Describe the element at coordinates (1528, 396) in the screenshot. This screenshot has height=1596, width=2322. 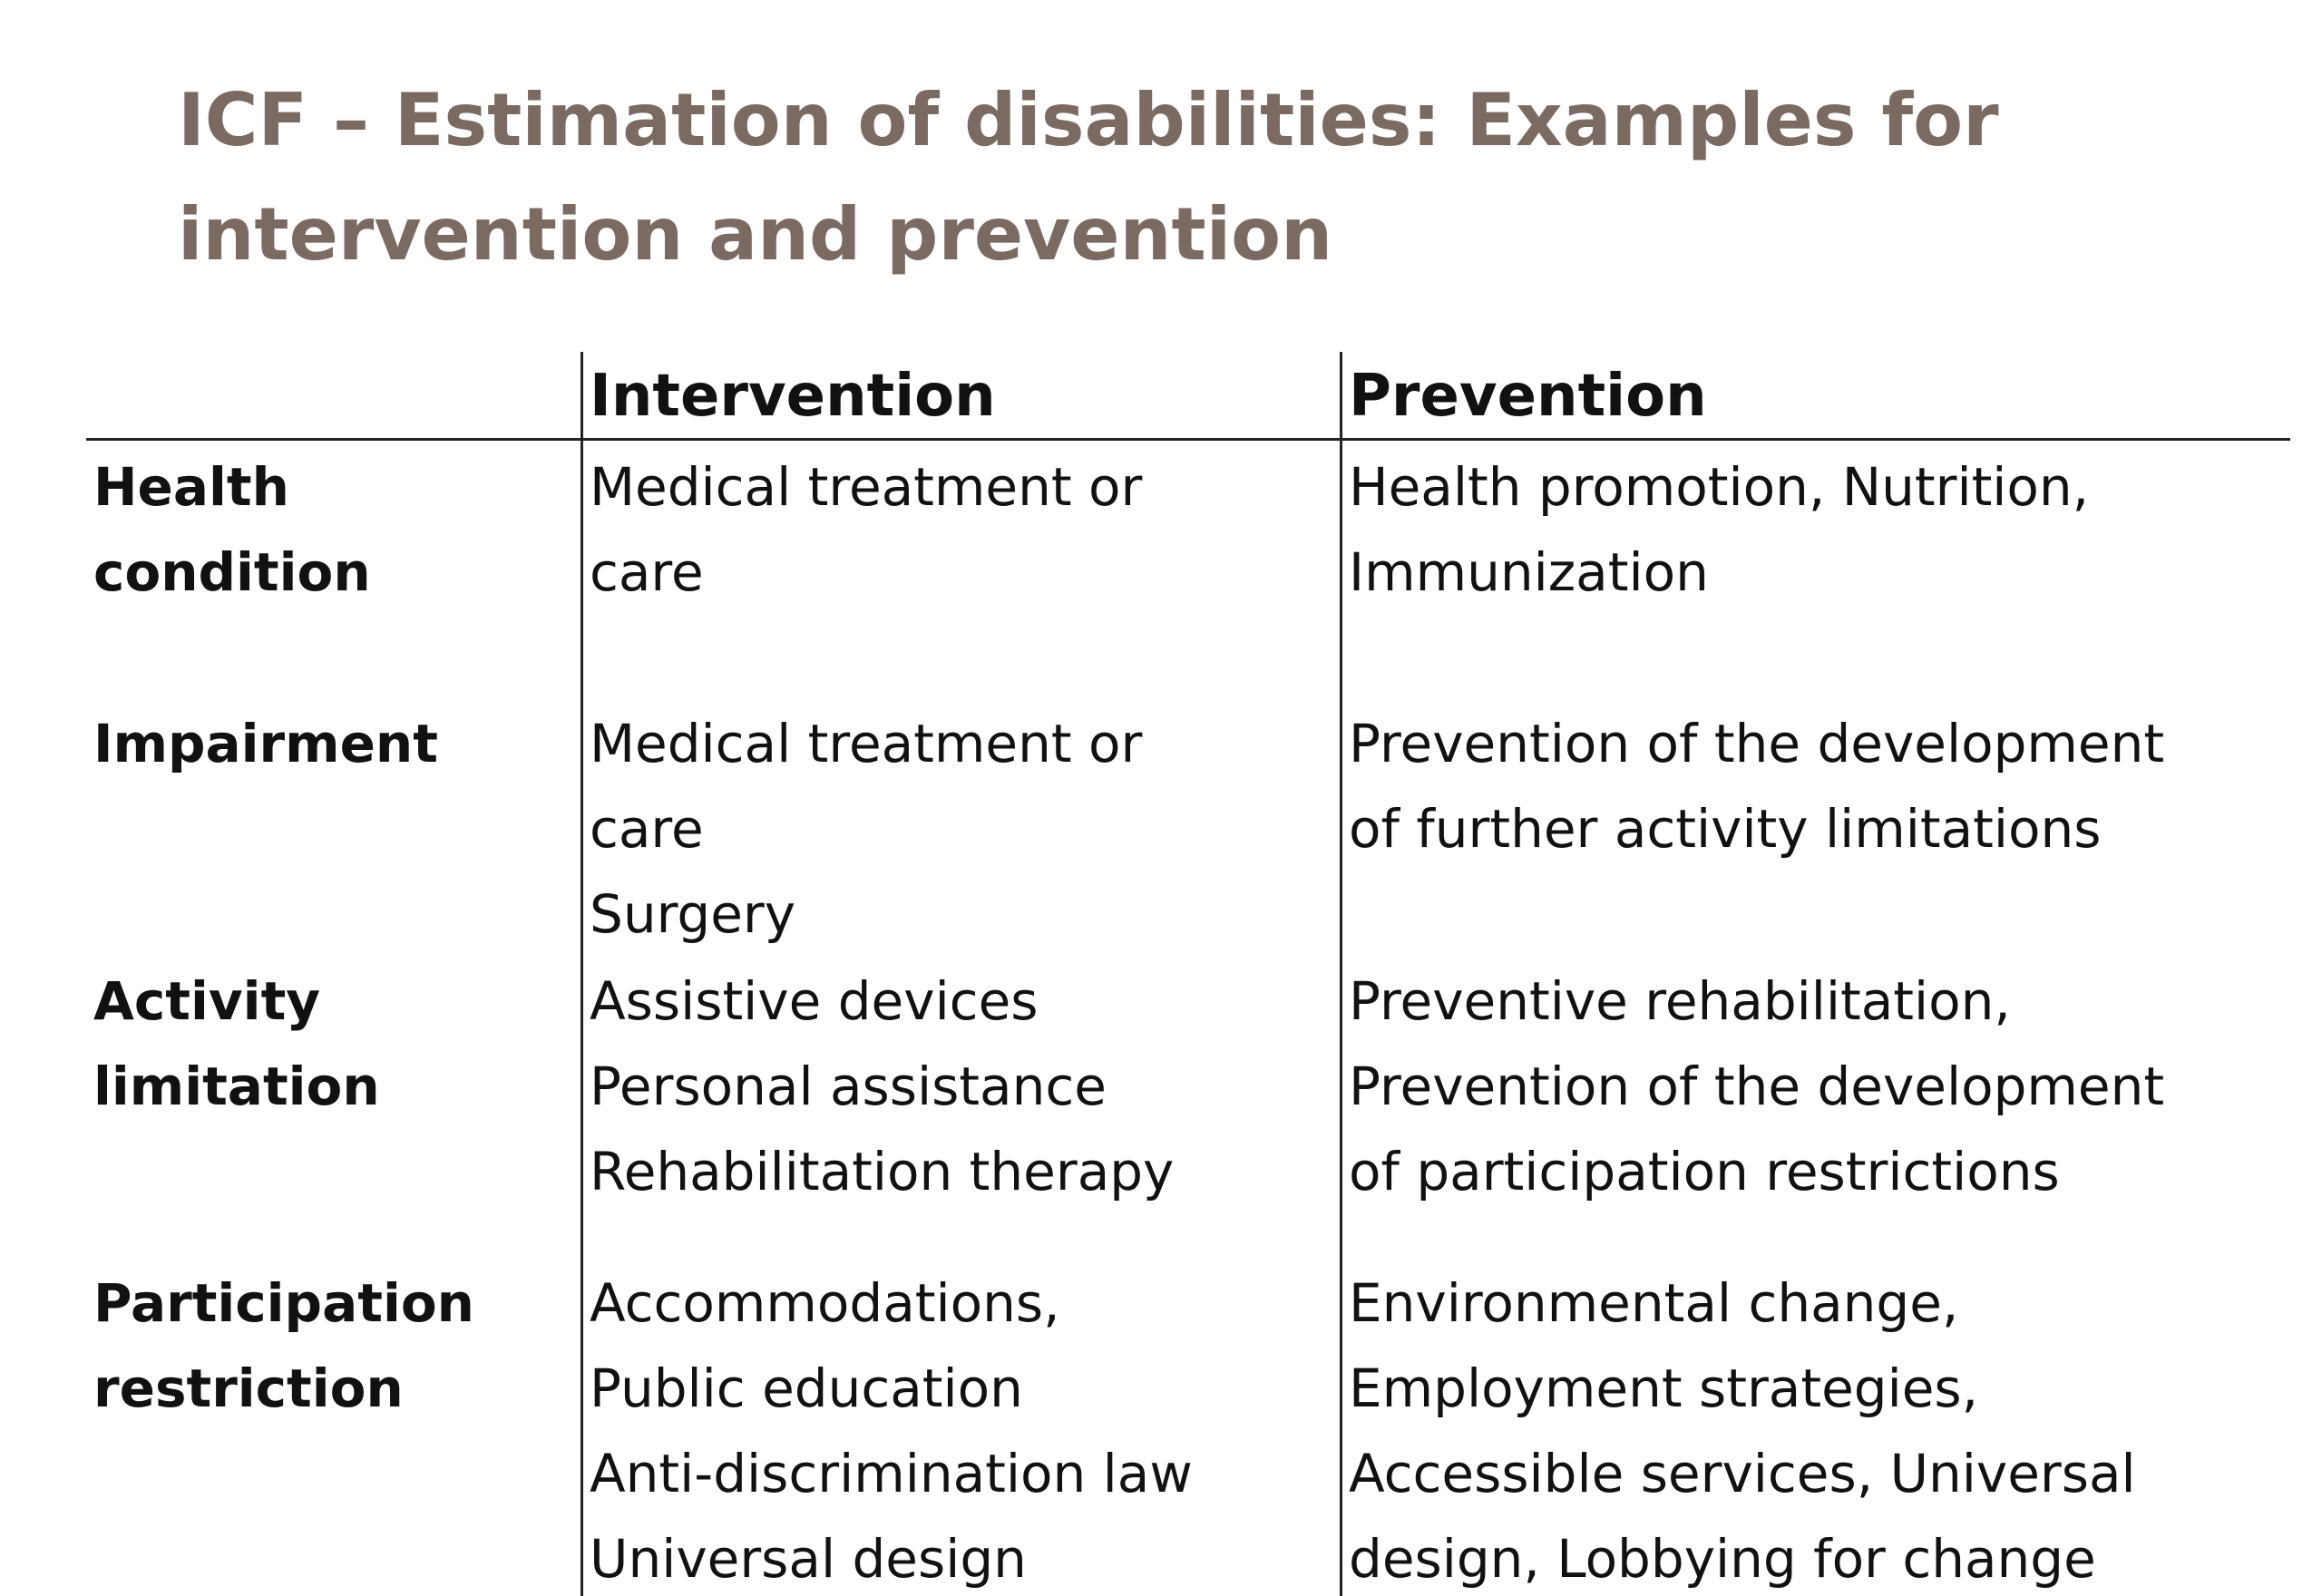
I see `column-header-prevention: Prevention` at that location.